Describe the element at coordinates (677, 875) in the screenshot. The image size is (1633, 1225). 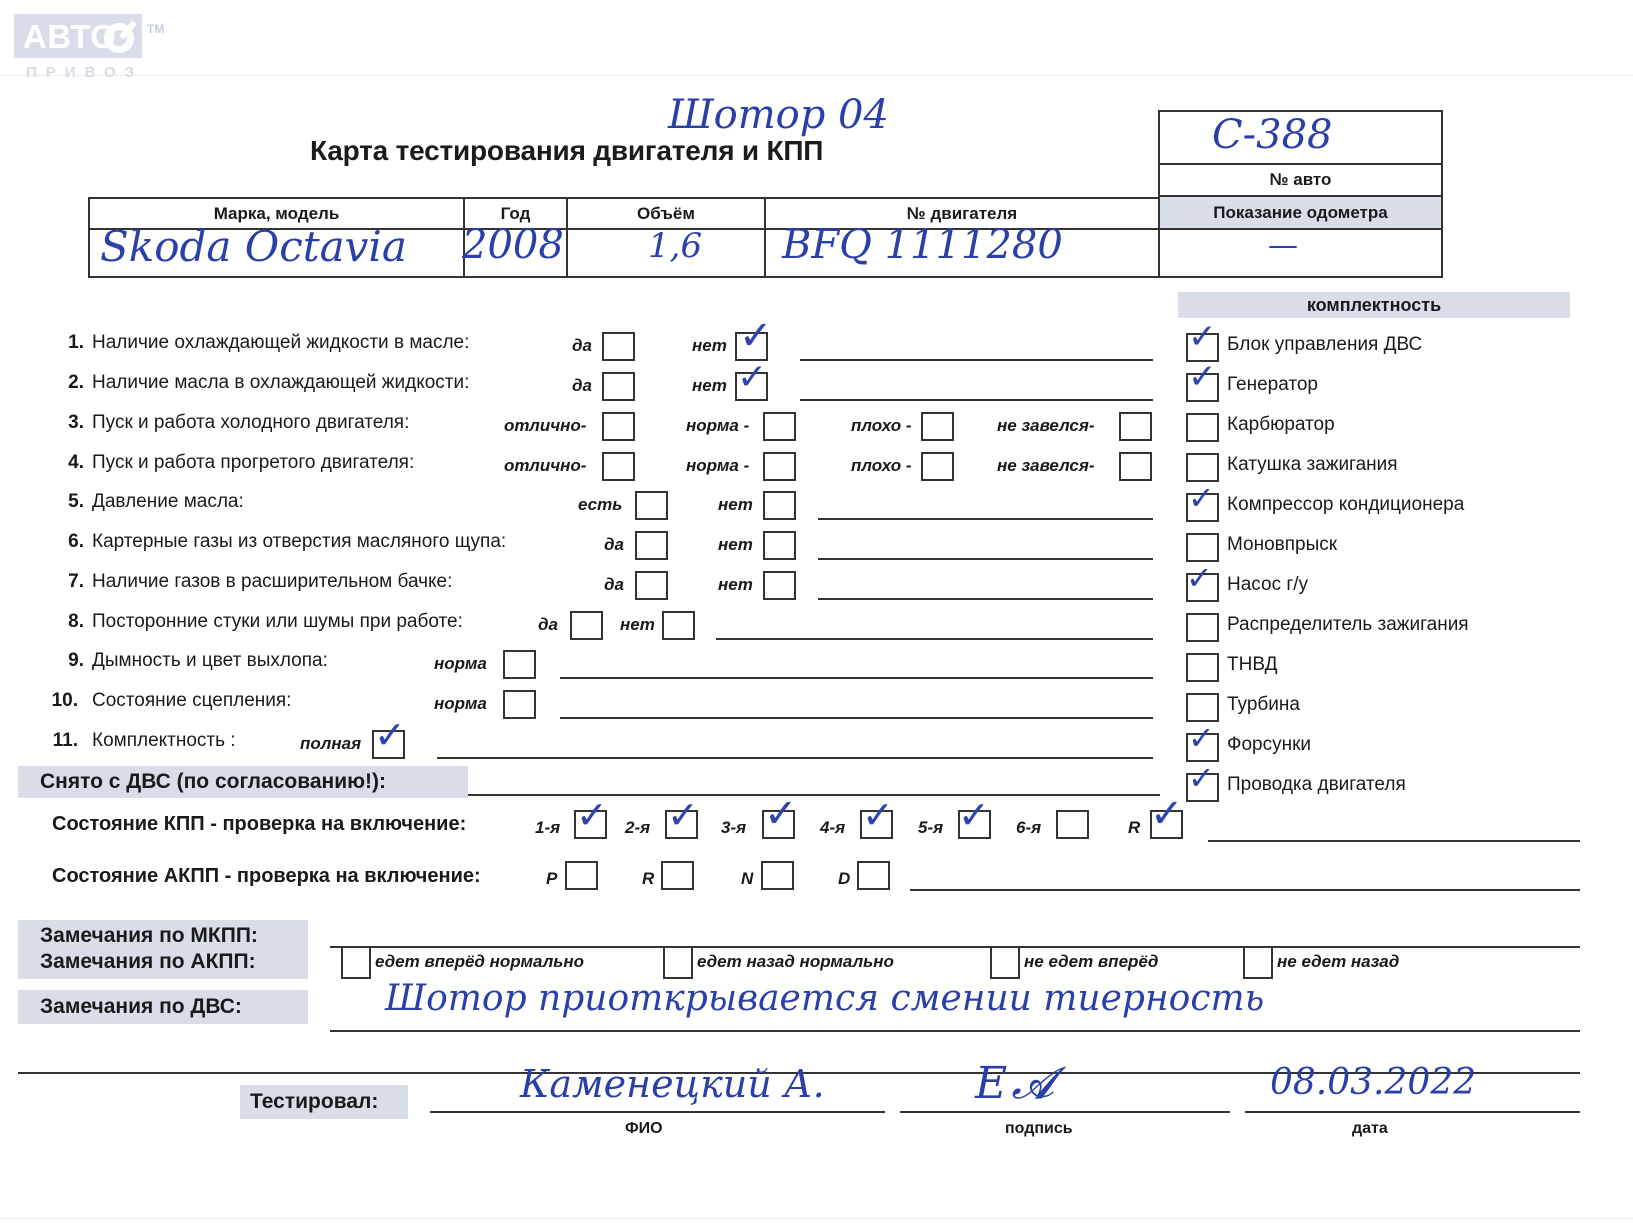
I see `akpp-checkbox-r` at that location.